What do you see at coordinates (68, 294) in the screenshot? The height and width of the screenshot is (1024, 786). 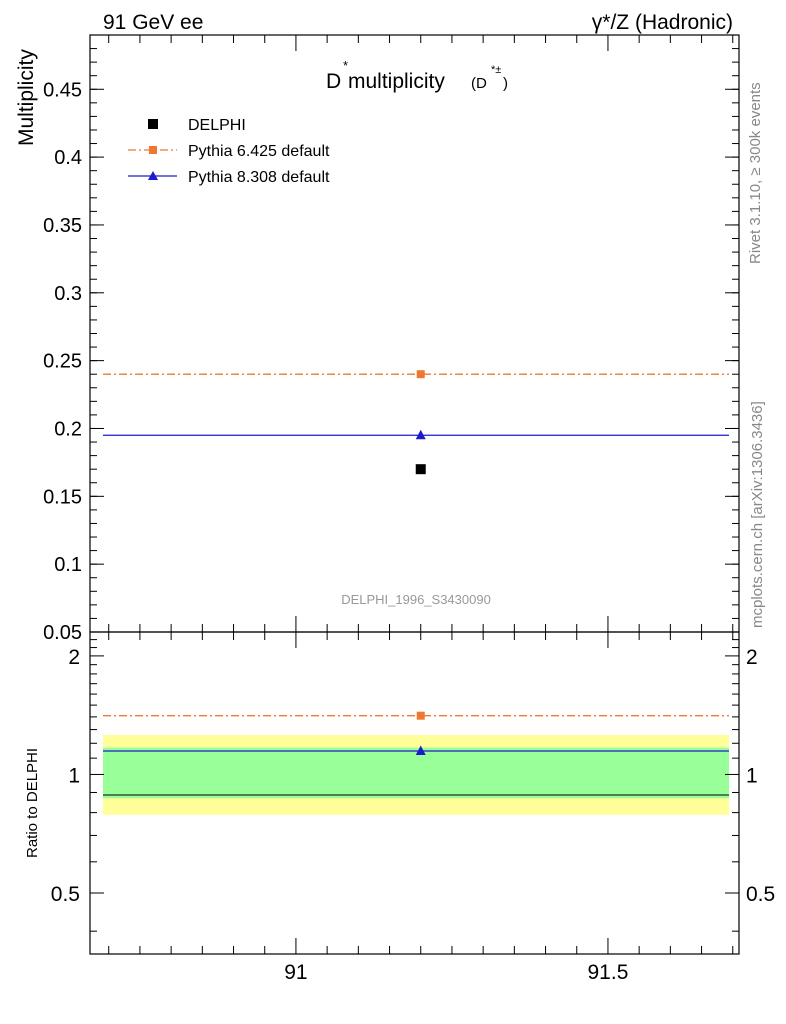 I see `y-tick-label: 0.3` at bounding box center [68, 294].